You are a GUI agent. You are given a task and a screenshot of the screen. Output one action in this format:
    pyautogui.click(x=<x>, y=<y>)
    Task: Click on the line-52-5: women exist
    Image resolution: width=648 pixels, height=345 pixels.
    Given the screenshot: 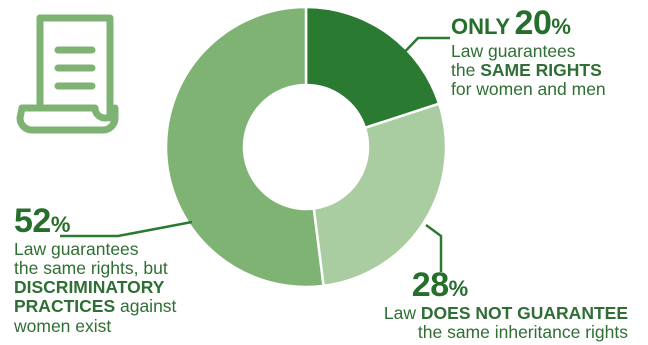 What is the action you would take?
    pyautogui.click(x=63, y=325)
    